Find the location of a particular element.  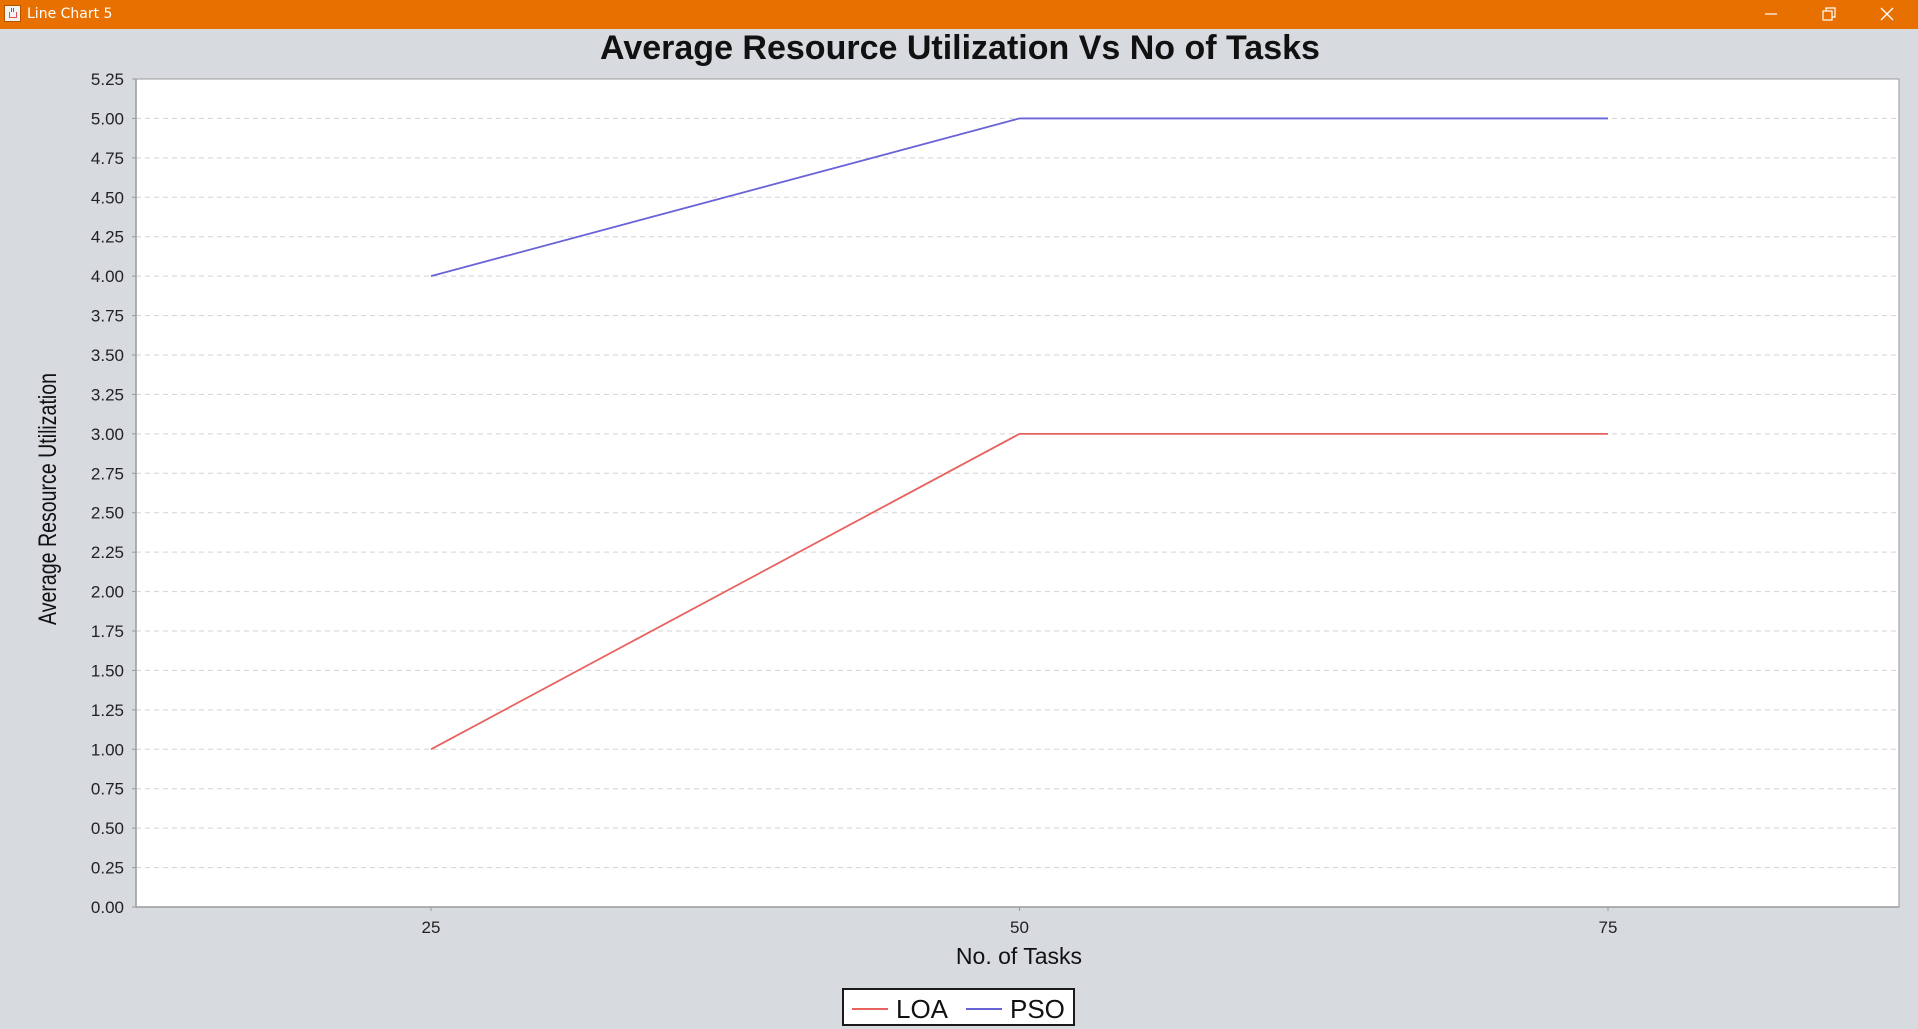

y-tick-label: 1.75 is located at coordinates (107, 631).